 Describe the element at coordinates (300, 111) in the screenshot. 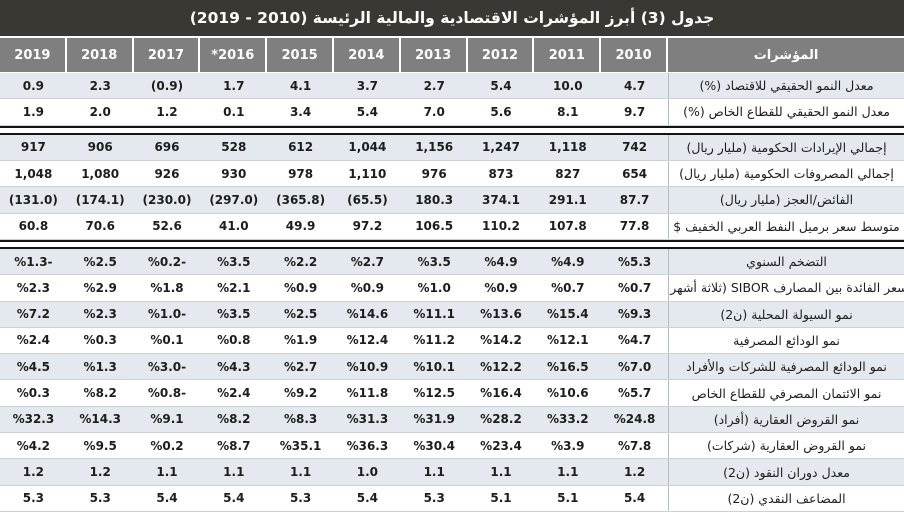

I see `value-cell: 3.4` at that location.